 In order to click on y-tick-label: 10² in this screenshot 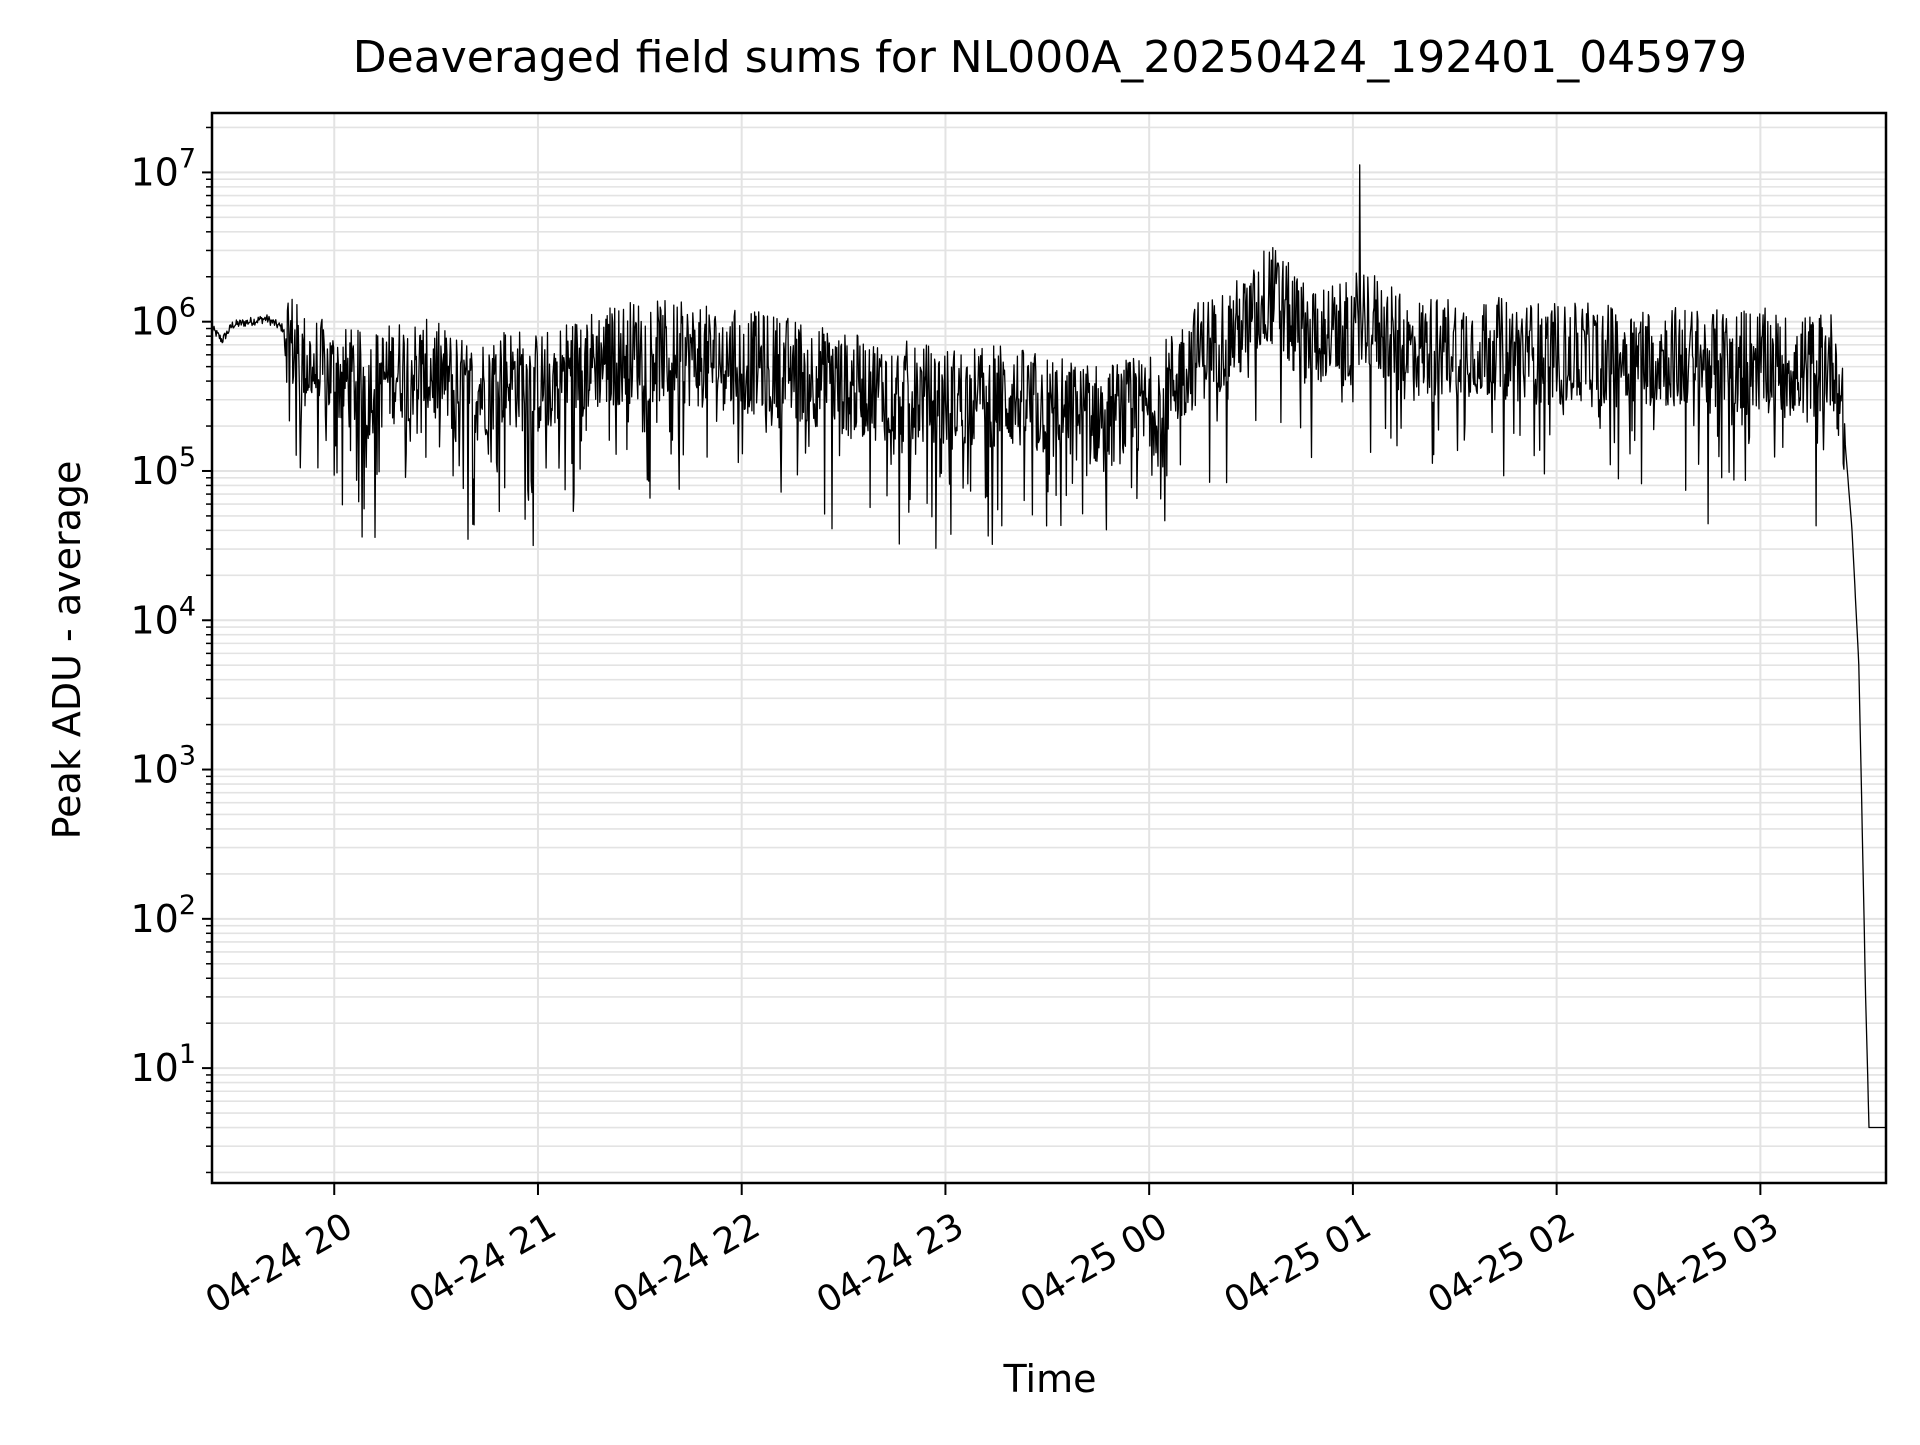, I will do `click(163, 915)`.